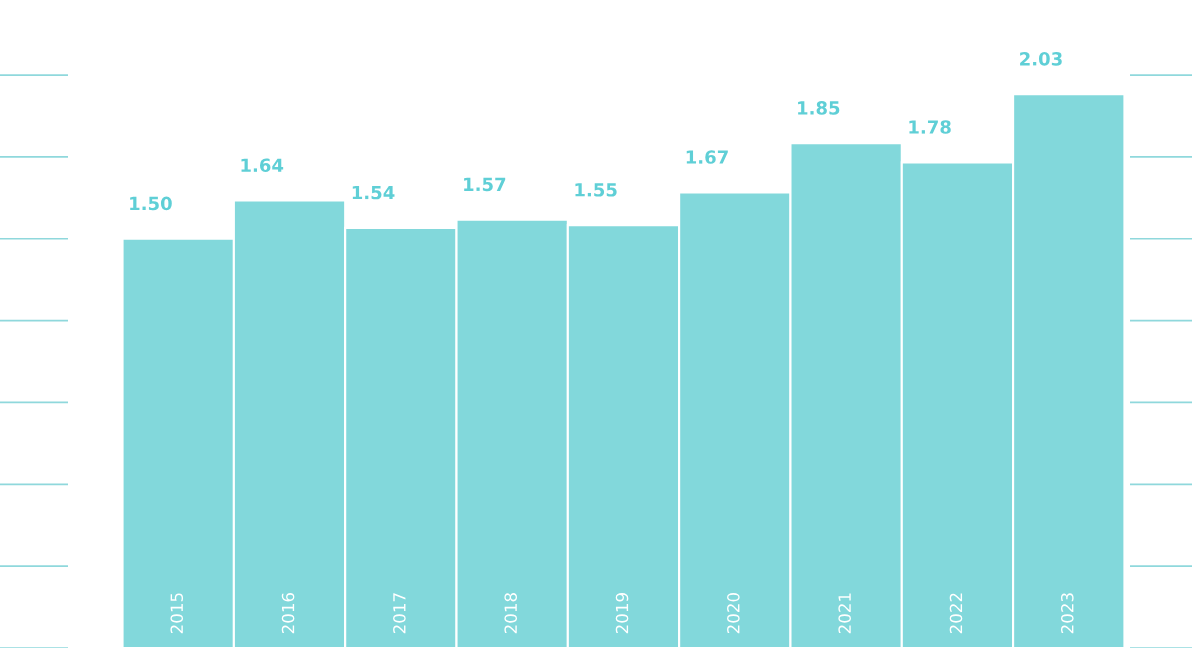 Image resolution: width=1192 pixels, height=648 pixels. What do you see at coordinates (707, 157) in the screenshot?
I see `data-label: 1.67` at bounding box center [707, 157].